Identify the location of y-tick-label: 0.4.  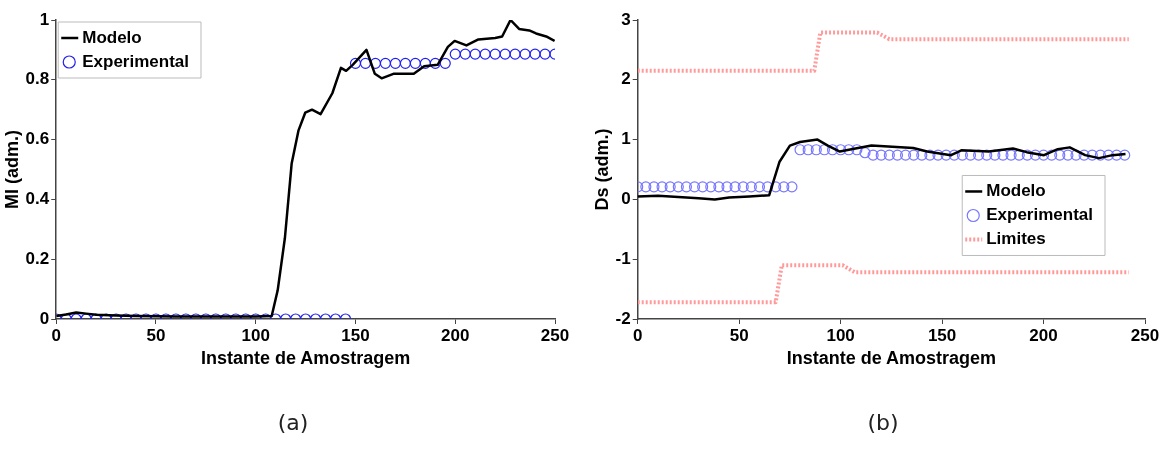
(37, 199).